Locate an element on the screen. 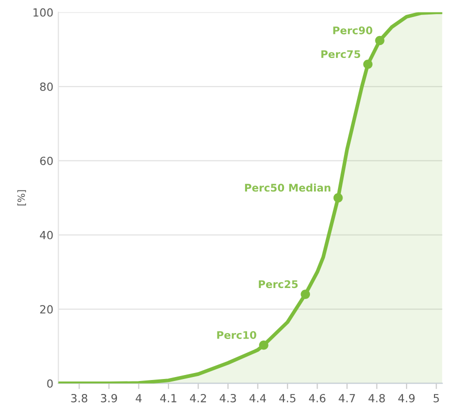 The image size is (449, 410). annotation: Perc10 is located at coordinates (236, 335).